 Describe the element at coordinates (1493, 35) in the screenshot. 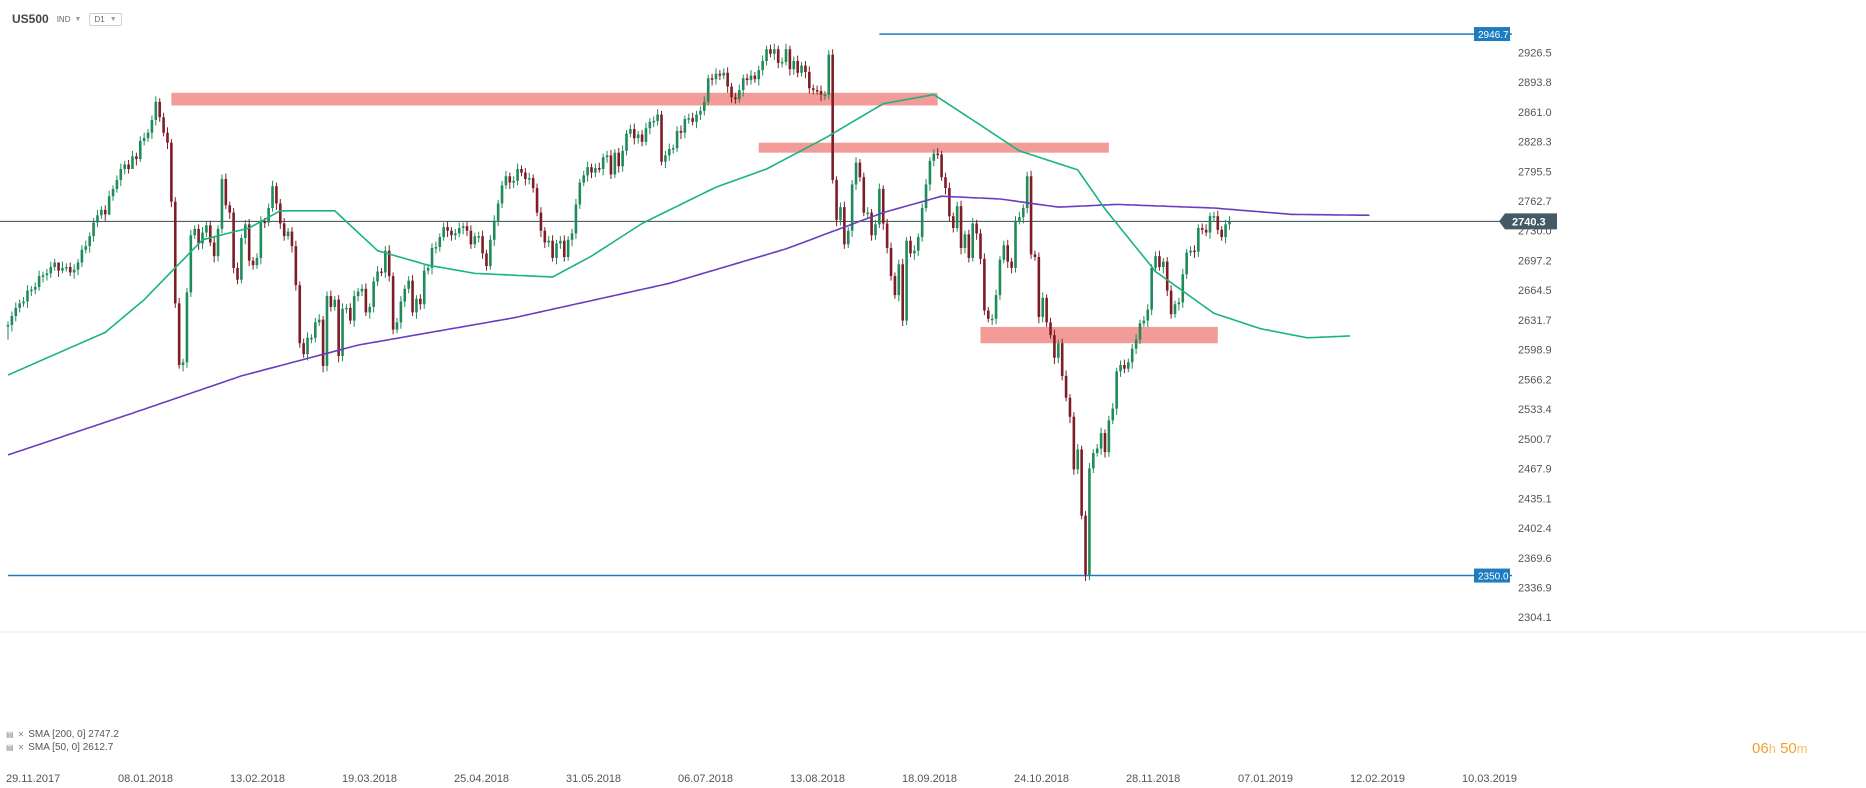

I see `level-label: 2946.7` at that location.